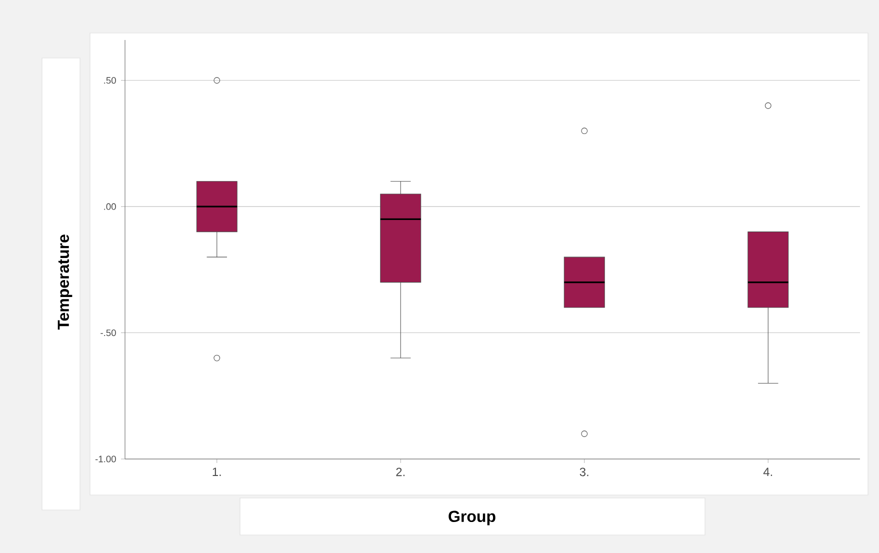  I want to click on y-axis-title: Temperature, so click(65, 282).